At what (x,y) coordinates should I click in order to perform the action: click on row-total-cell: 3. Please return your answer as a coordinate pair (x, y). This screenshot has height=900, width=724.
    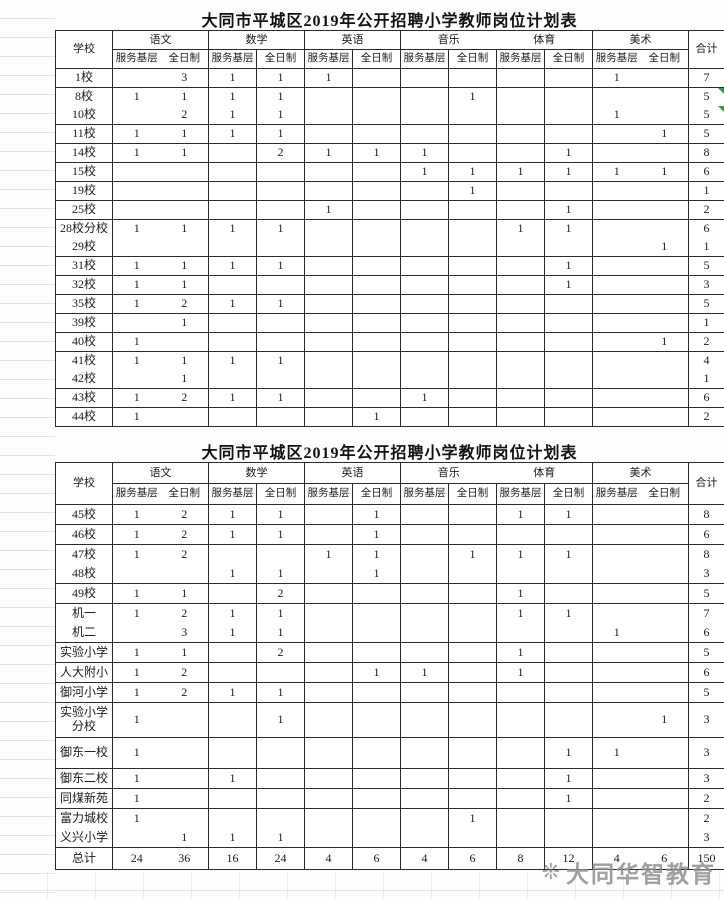
    Looking at the image, I should click on (706, 753).